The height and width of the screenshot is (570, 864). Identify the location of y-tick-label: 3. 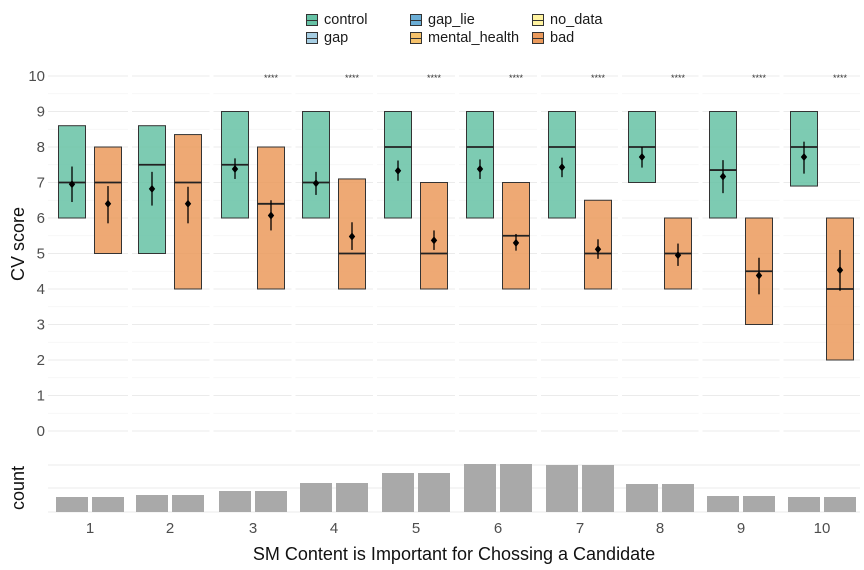
(41, 325).